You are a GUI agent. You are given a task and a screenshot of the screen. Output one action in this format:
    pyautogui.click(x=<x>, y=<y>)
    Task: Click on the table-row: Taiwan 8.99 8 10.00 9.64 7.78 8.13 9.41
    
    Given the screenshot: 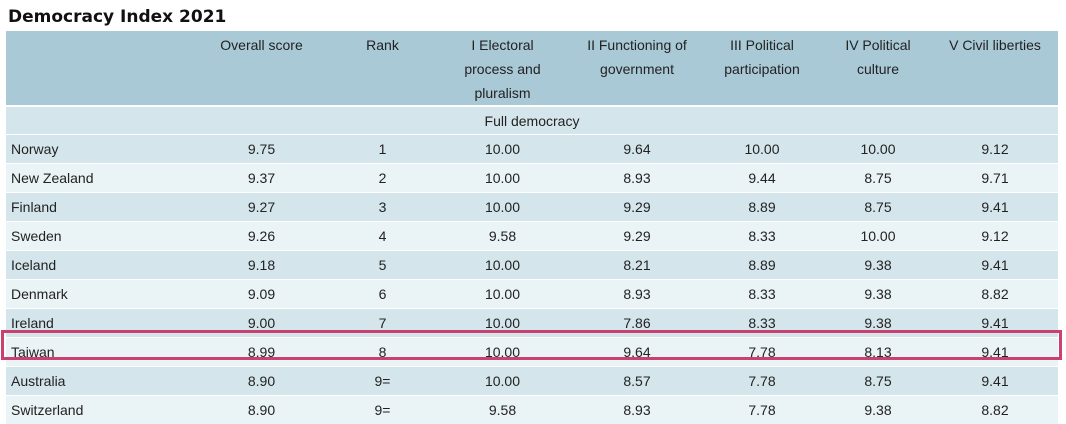 What is the action you would take?
    pyautogui.click(x=532, y=351)
    